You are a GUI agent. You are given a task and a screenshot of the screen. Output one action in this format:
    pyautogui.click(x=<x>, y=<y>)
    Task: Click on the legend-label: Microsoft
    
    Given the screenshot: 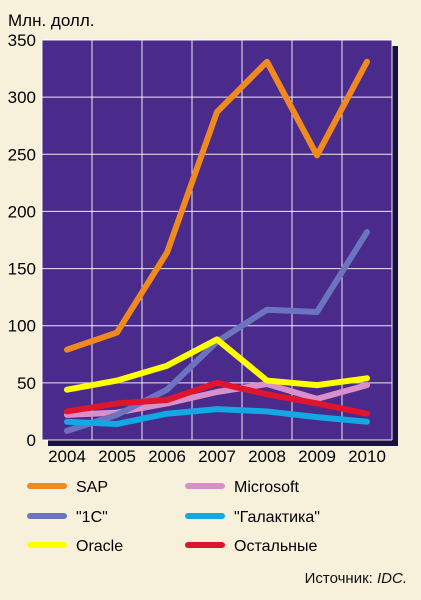 What is the action you would take?
    pyautogui.click(x=266, y=487)
    